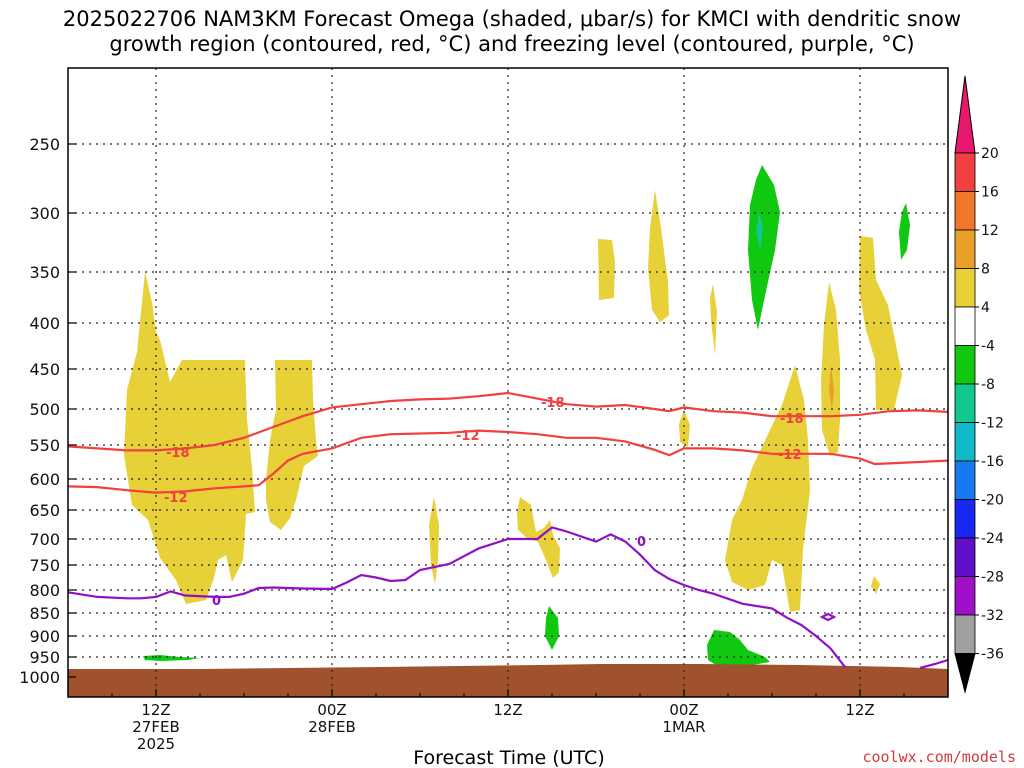 Image resolution: width=1024 pixels, height=768 pixels. What do you see at coordinates (831, 387) in the screenshot?
I see `omega-ascent-core` at bounding box center [831, 387].